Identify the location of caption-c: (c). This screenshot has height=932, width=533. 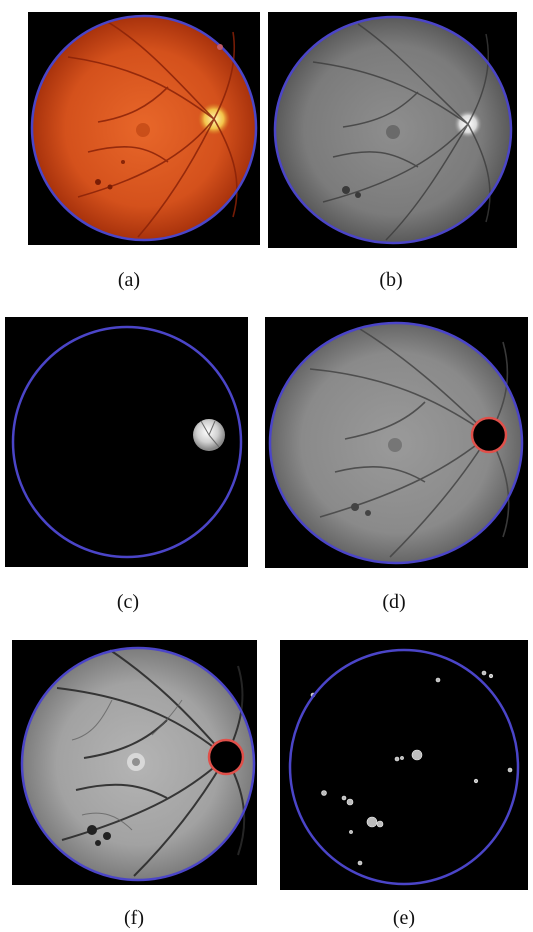
(128, 602).